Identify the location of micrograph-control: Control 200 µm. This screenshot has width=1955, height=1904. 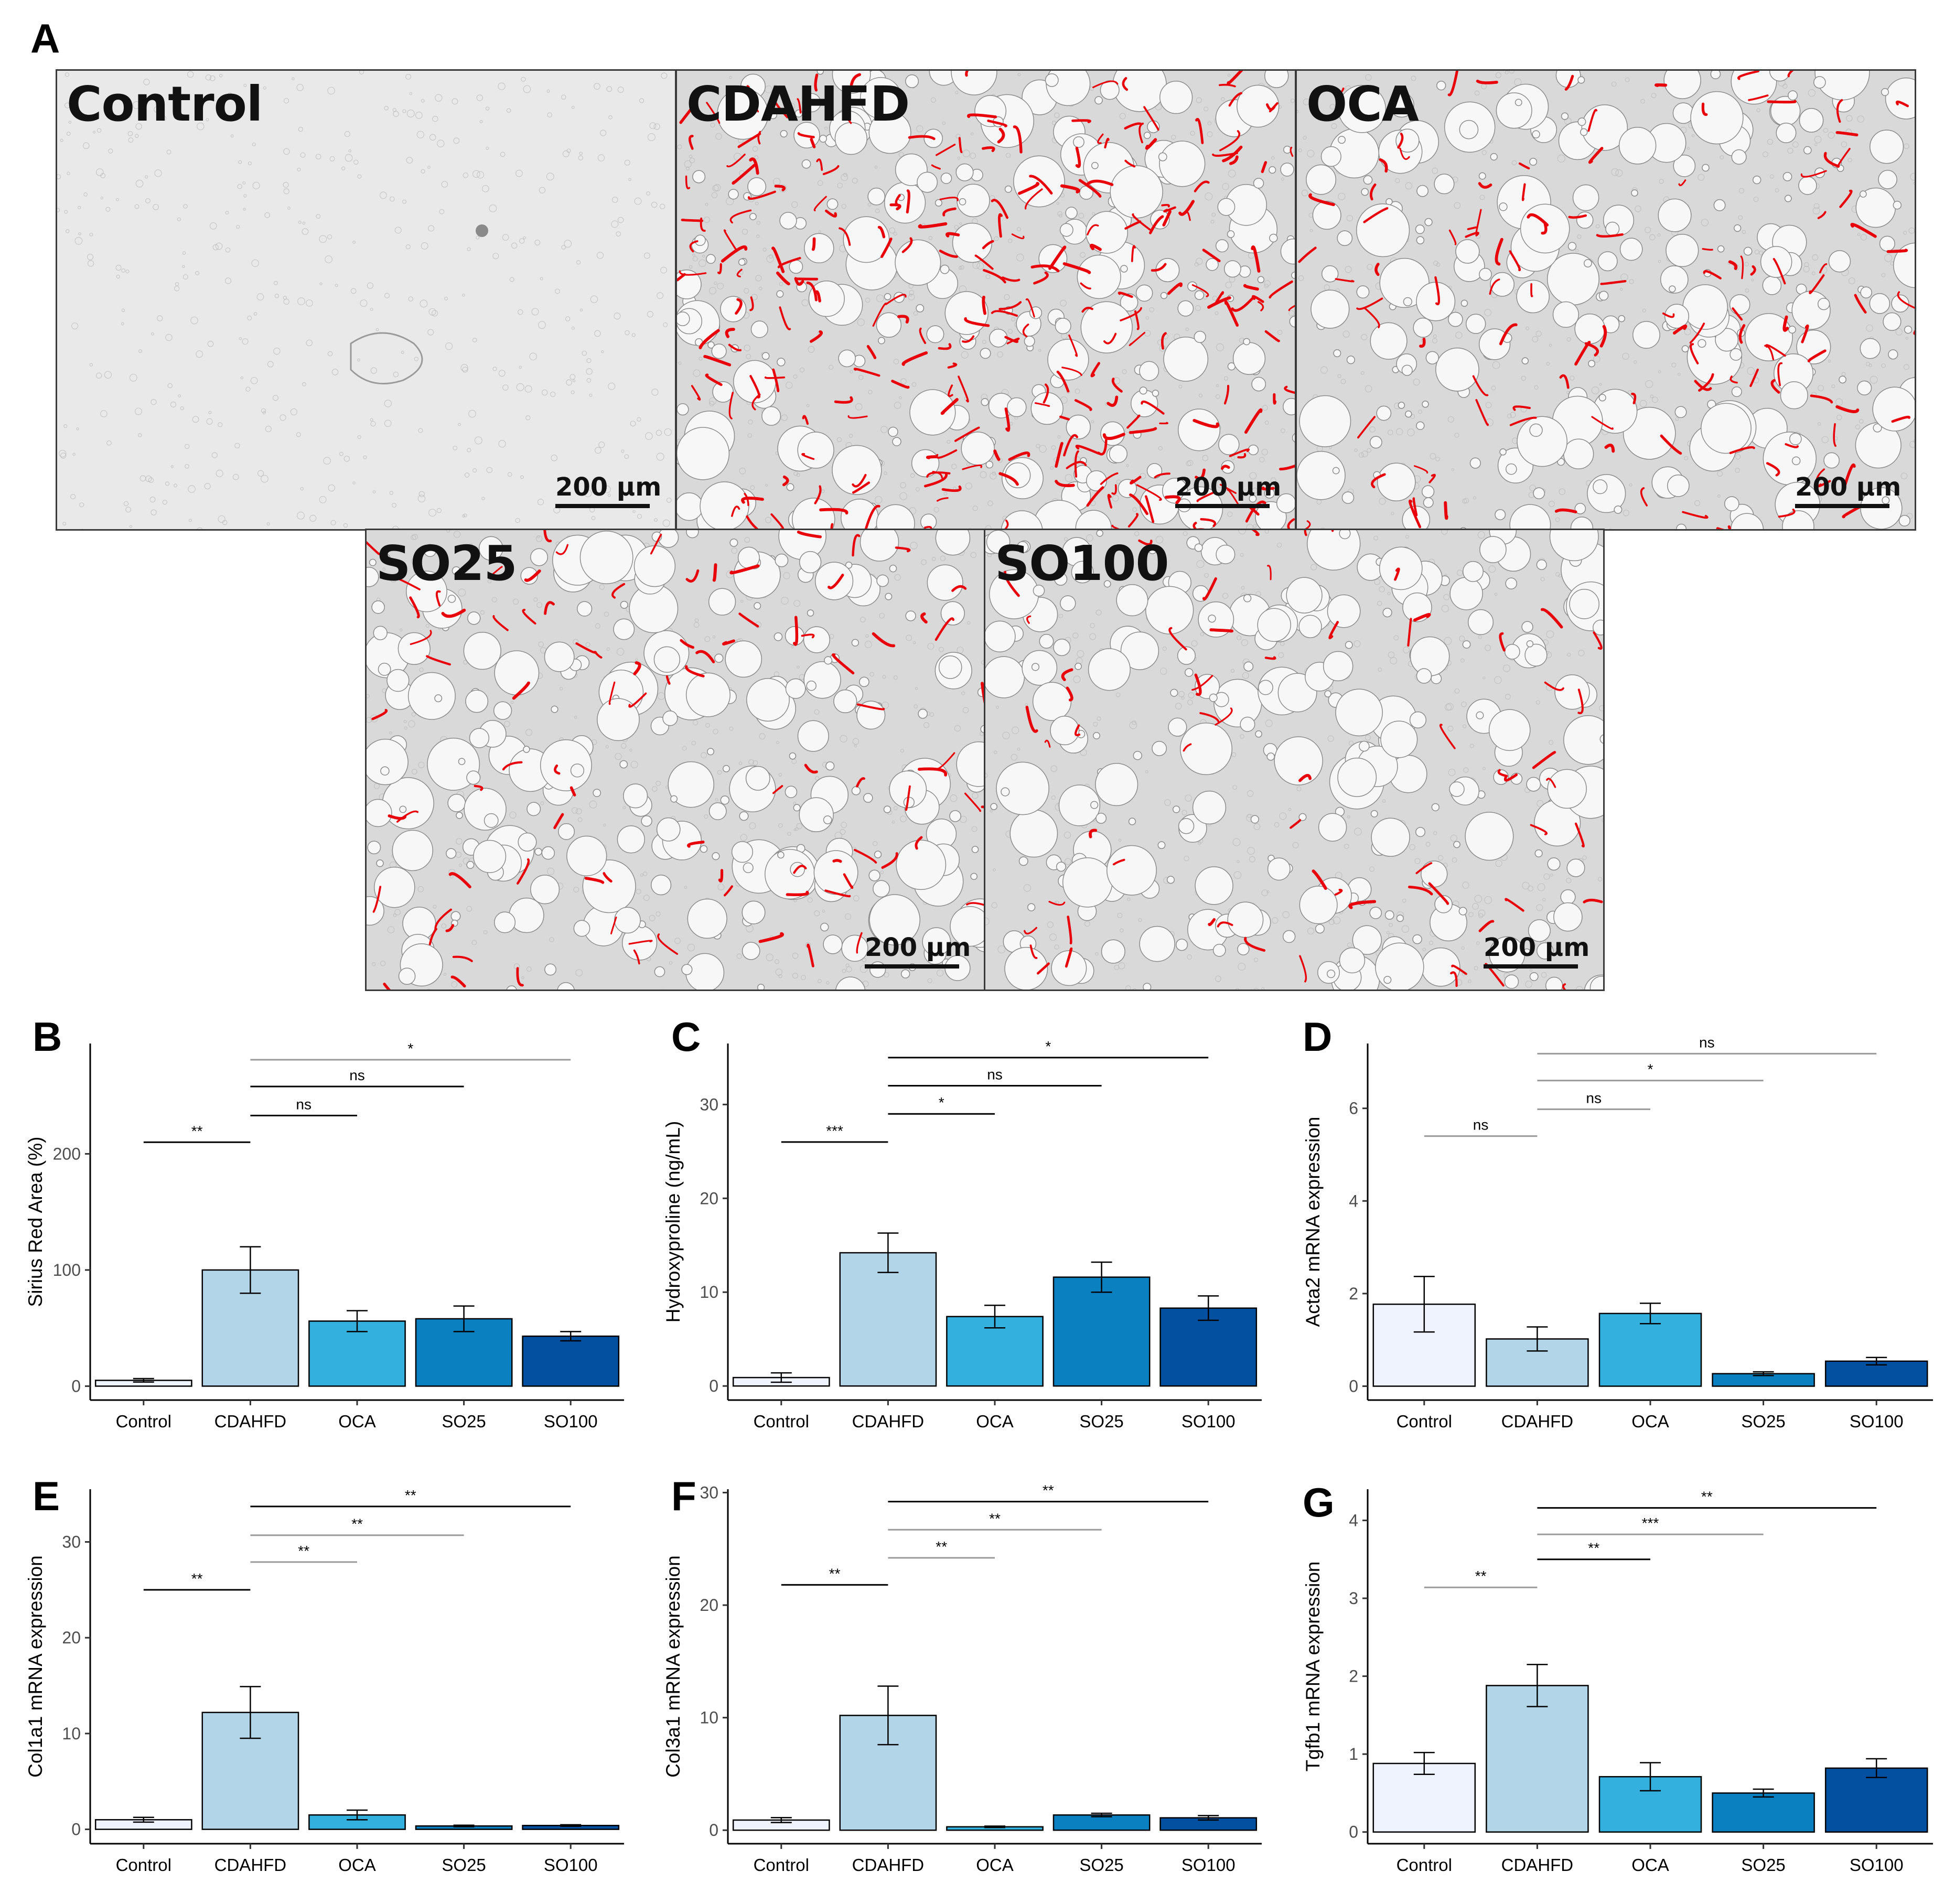
(366, 300).